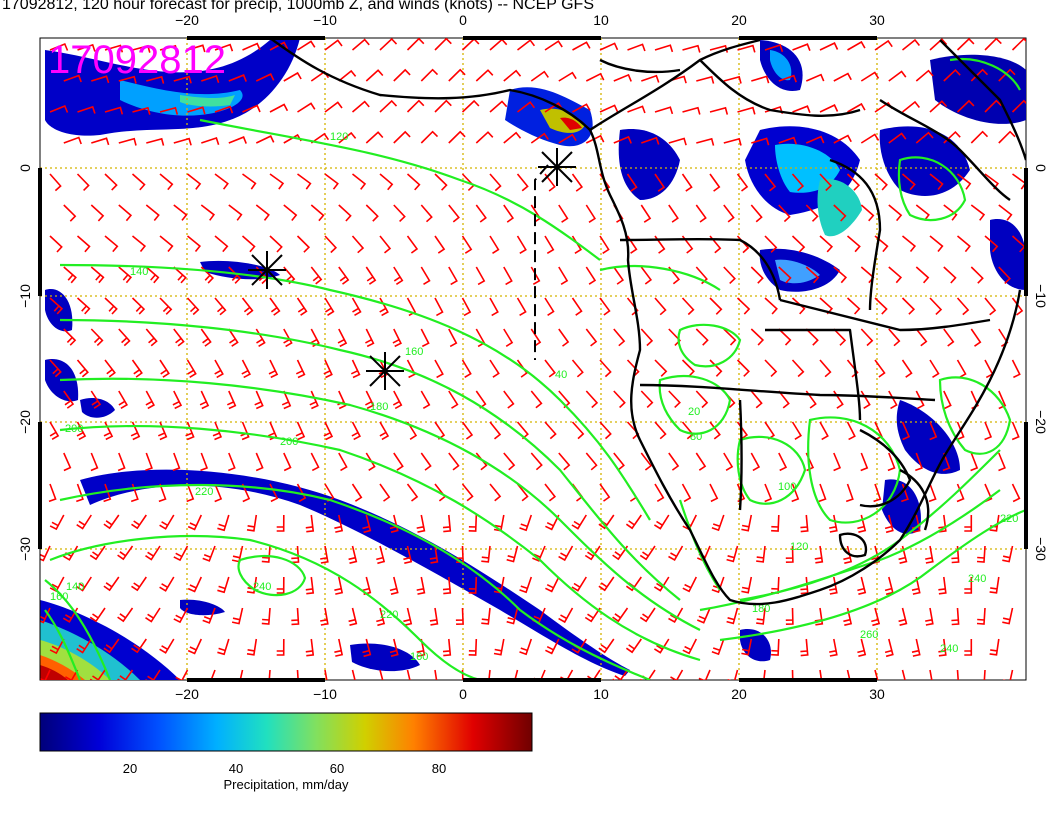  I want to click on svg-text: 180, so click(761, 609).